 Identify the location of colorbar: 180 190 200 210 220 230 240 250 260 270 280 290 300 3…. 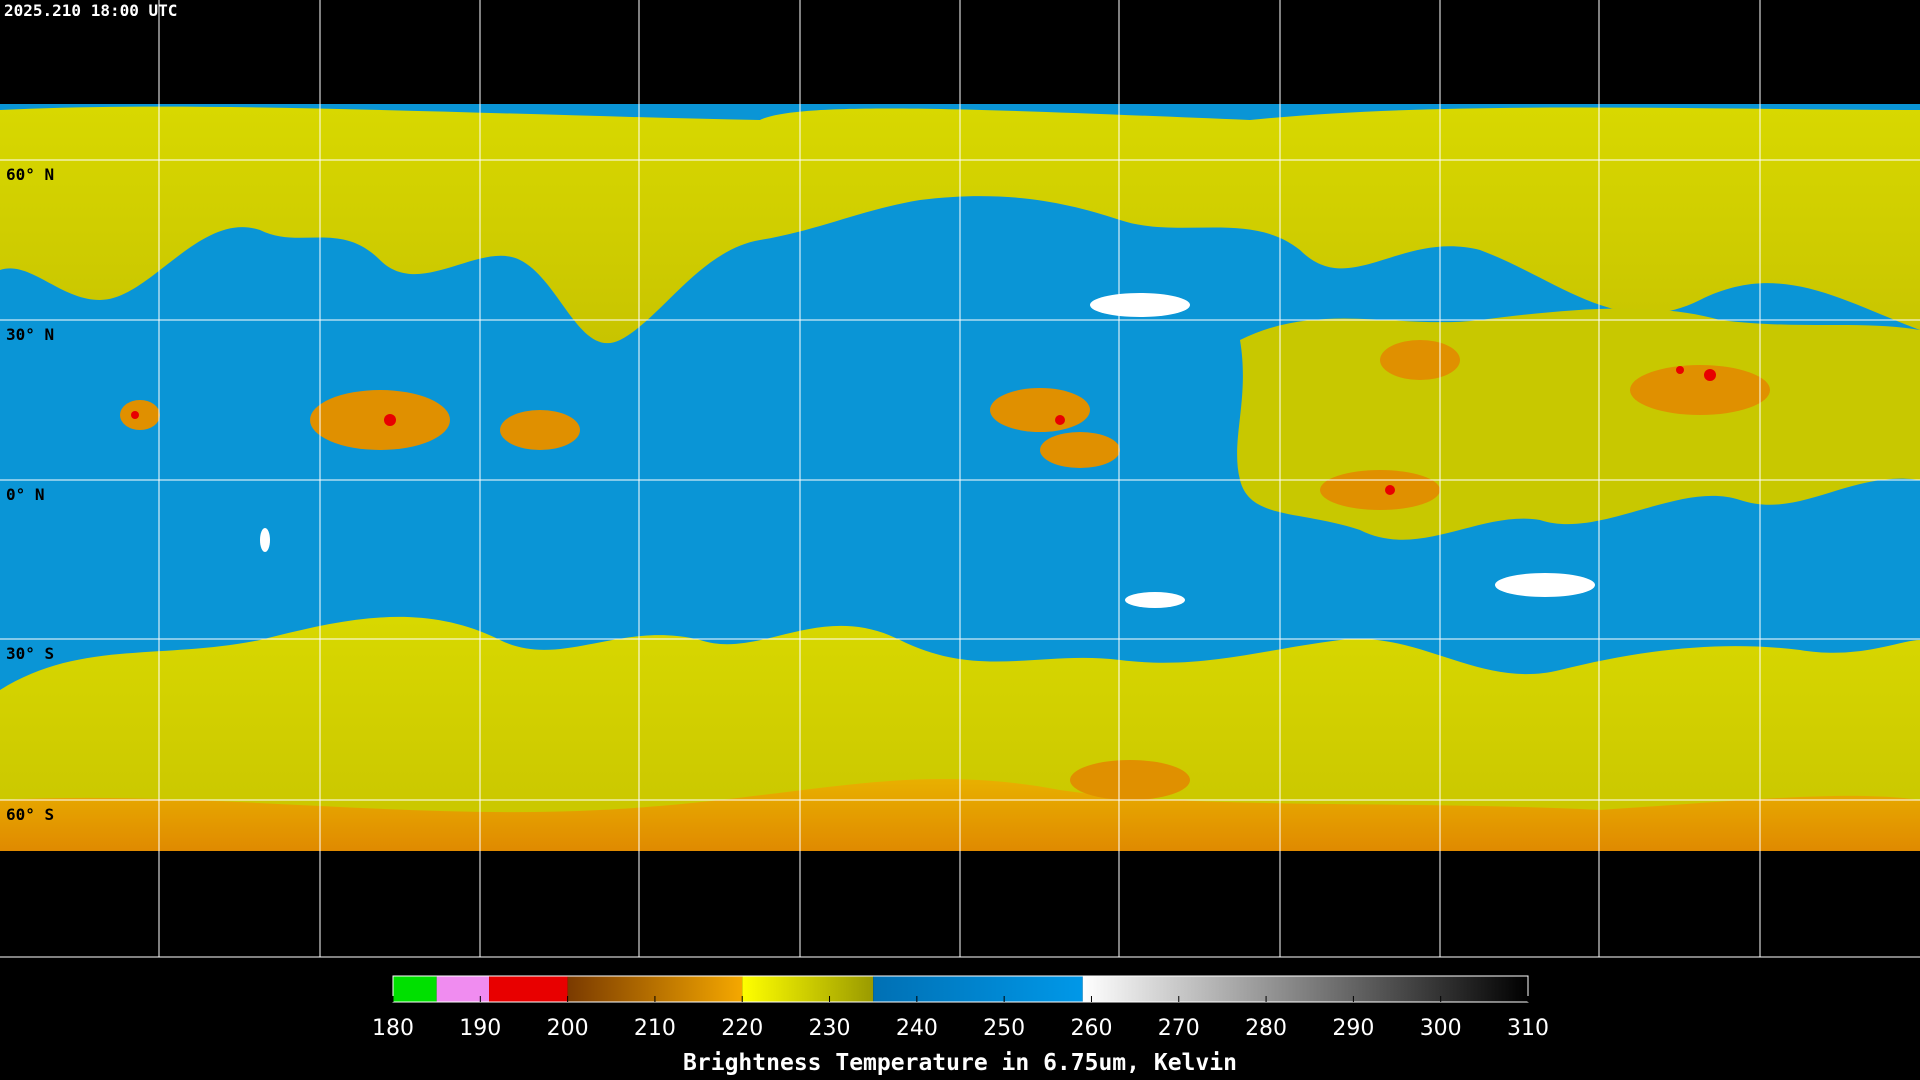
(960, 1008).